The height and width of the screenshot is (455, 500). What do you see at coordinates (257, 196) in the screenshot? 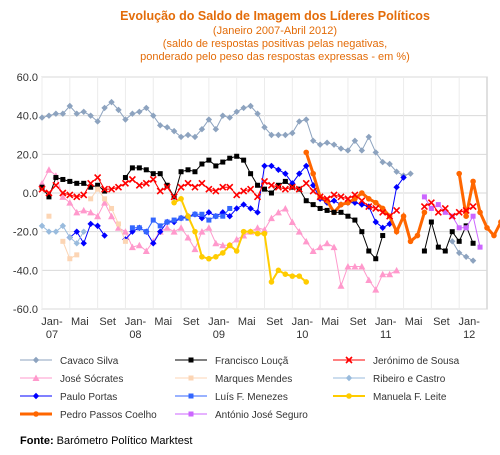
I see `series-jeronimo-de-sousa` at bounding box center [257, 196].